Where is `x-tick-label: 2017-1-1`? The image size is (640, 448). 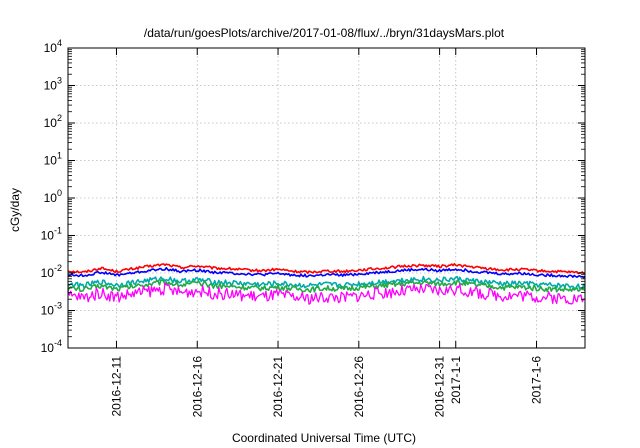 x-tick-label: 2017-1-1 is located at coordinates (456, 380).